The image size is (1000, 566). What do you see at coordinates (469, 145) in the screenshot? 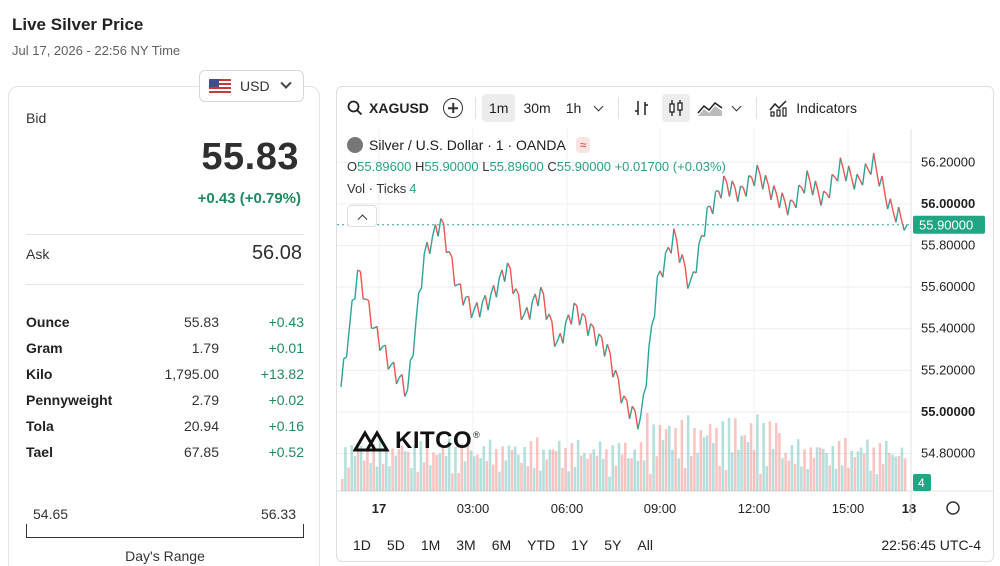
I see `chart-legend: Silver / U.S. Dollar · 1 · OANDA ≈` at bounding box center [469, 145].